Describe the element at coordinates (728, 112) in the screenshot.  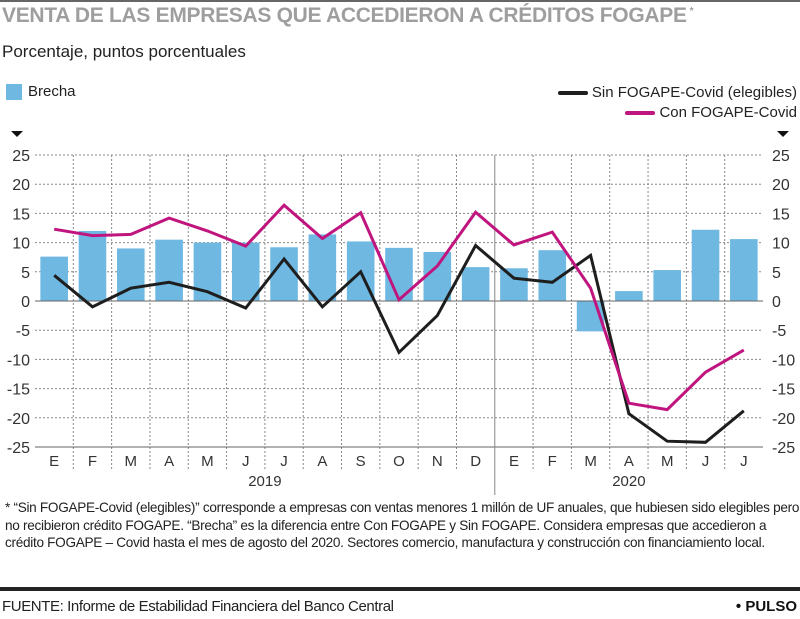
I see `legend-con-label: Con FOGAPE-Covid` at that location.